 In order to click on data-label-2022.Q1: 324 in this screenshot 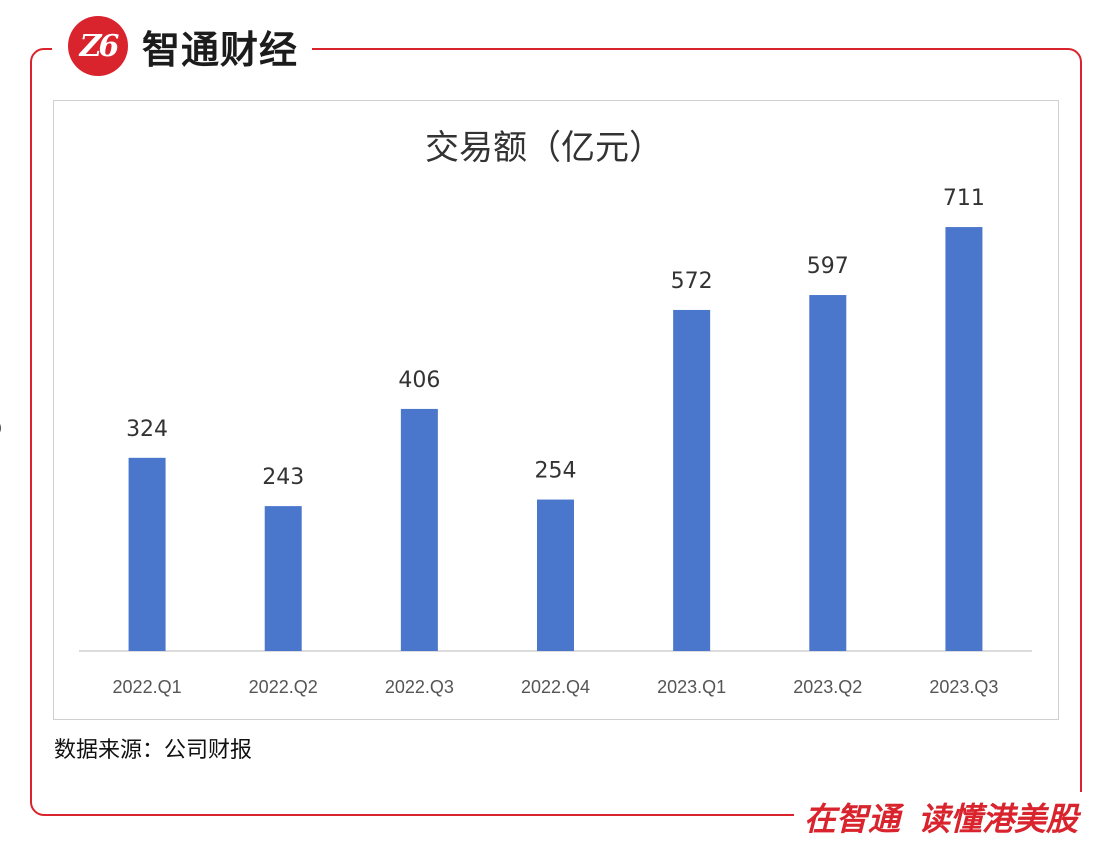, I will do `click(147, 429)`.